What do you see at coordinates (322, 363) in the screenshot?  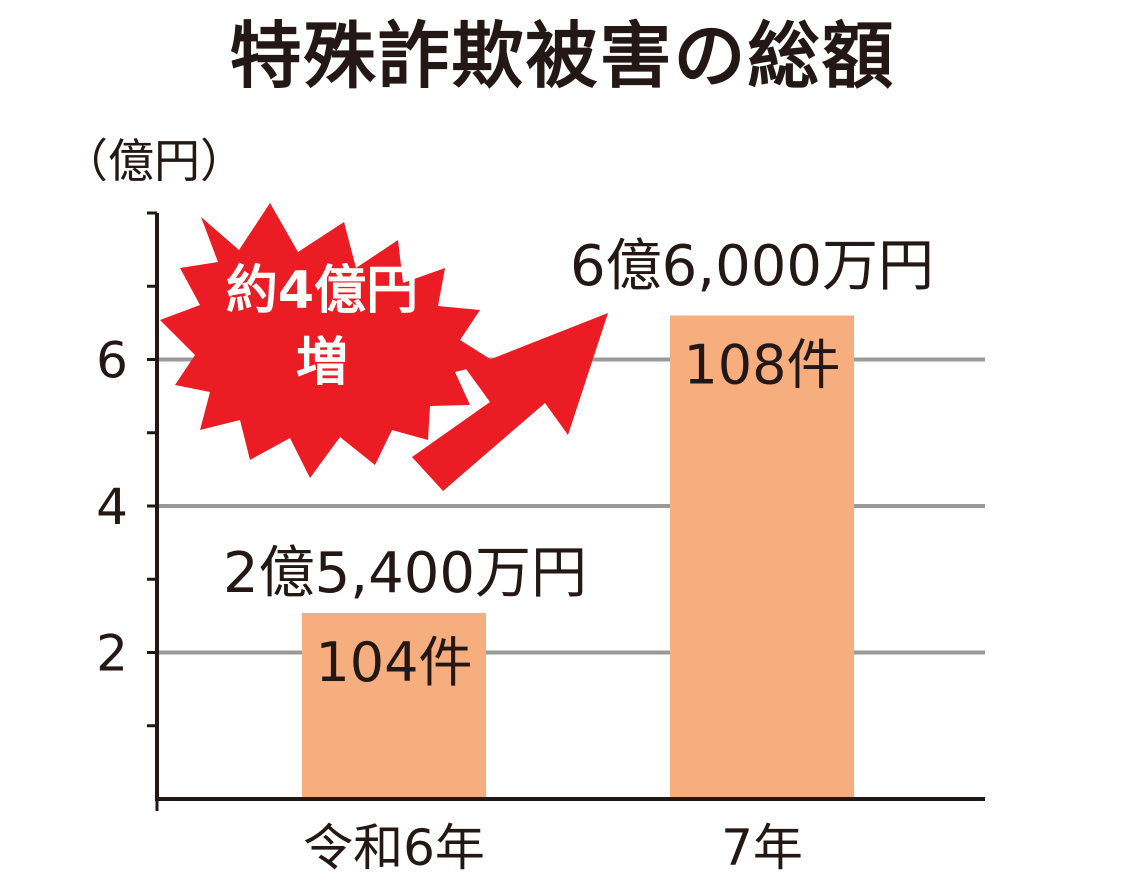 I see `annotation-line2: 増` at bounding box center [322, 363].